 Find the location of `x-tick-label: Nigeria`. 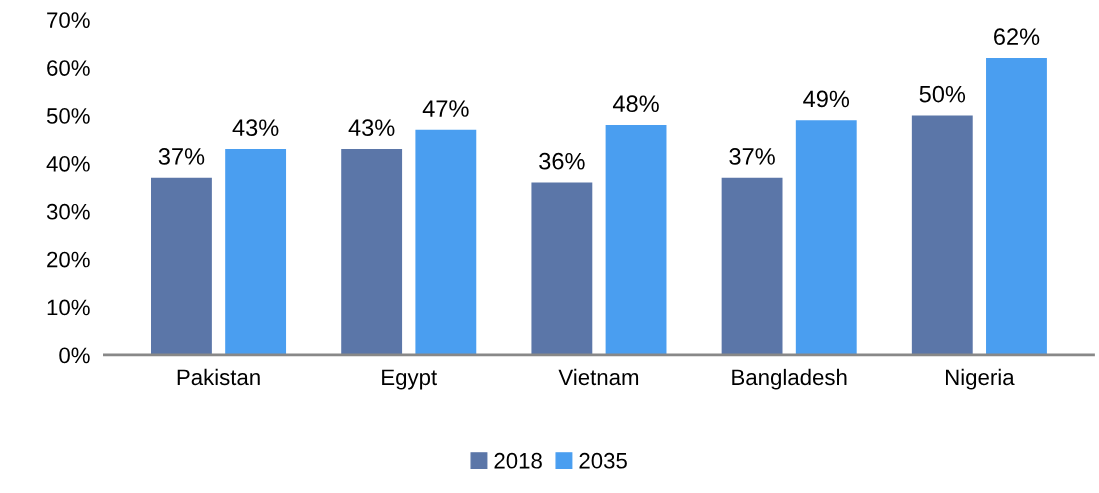

x-tick-label: Nigeria is located at coordinates (980, 379).